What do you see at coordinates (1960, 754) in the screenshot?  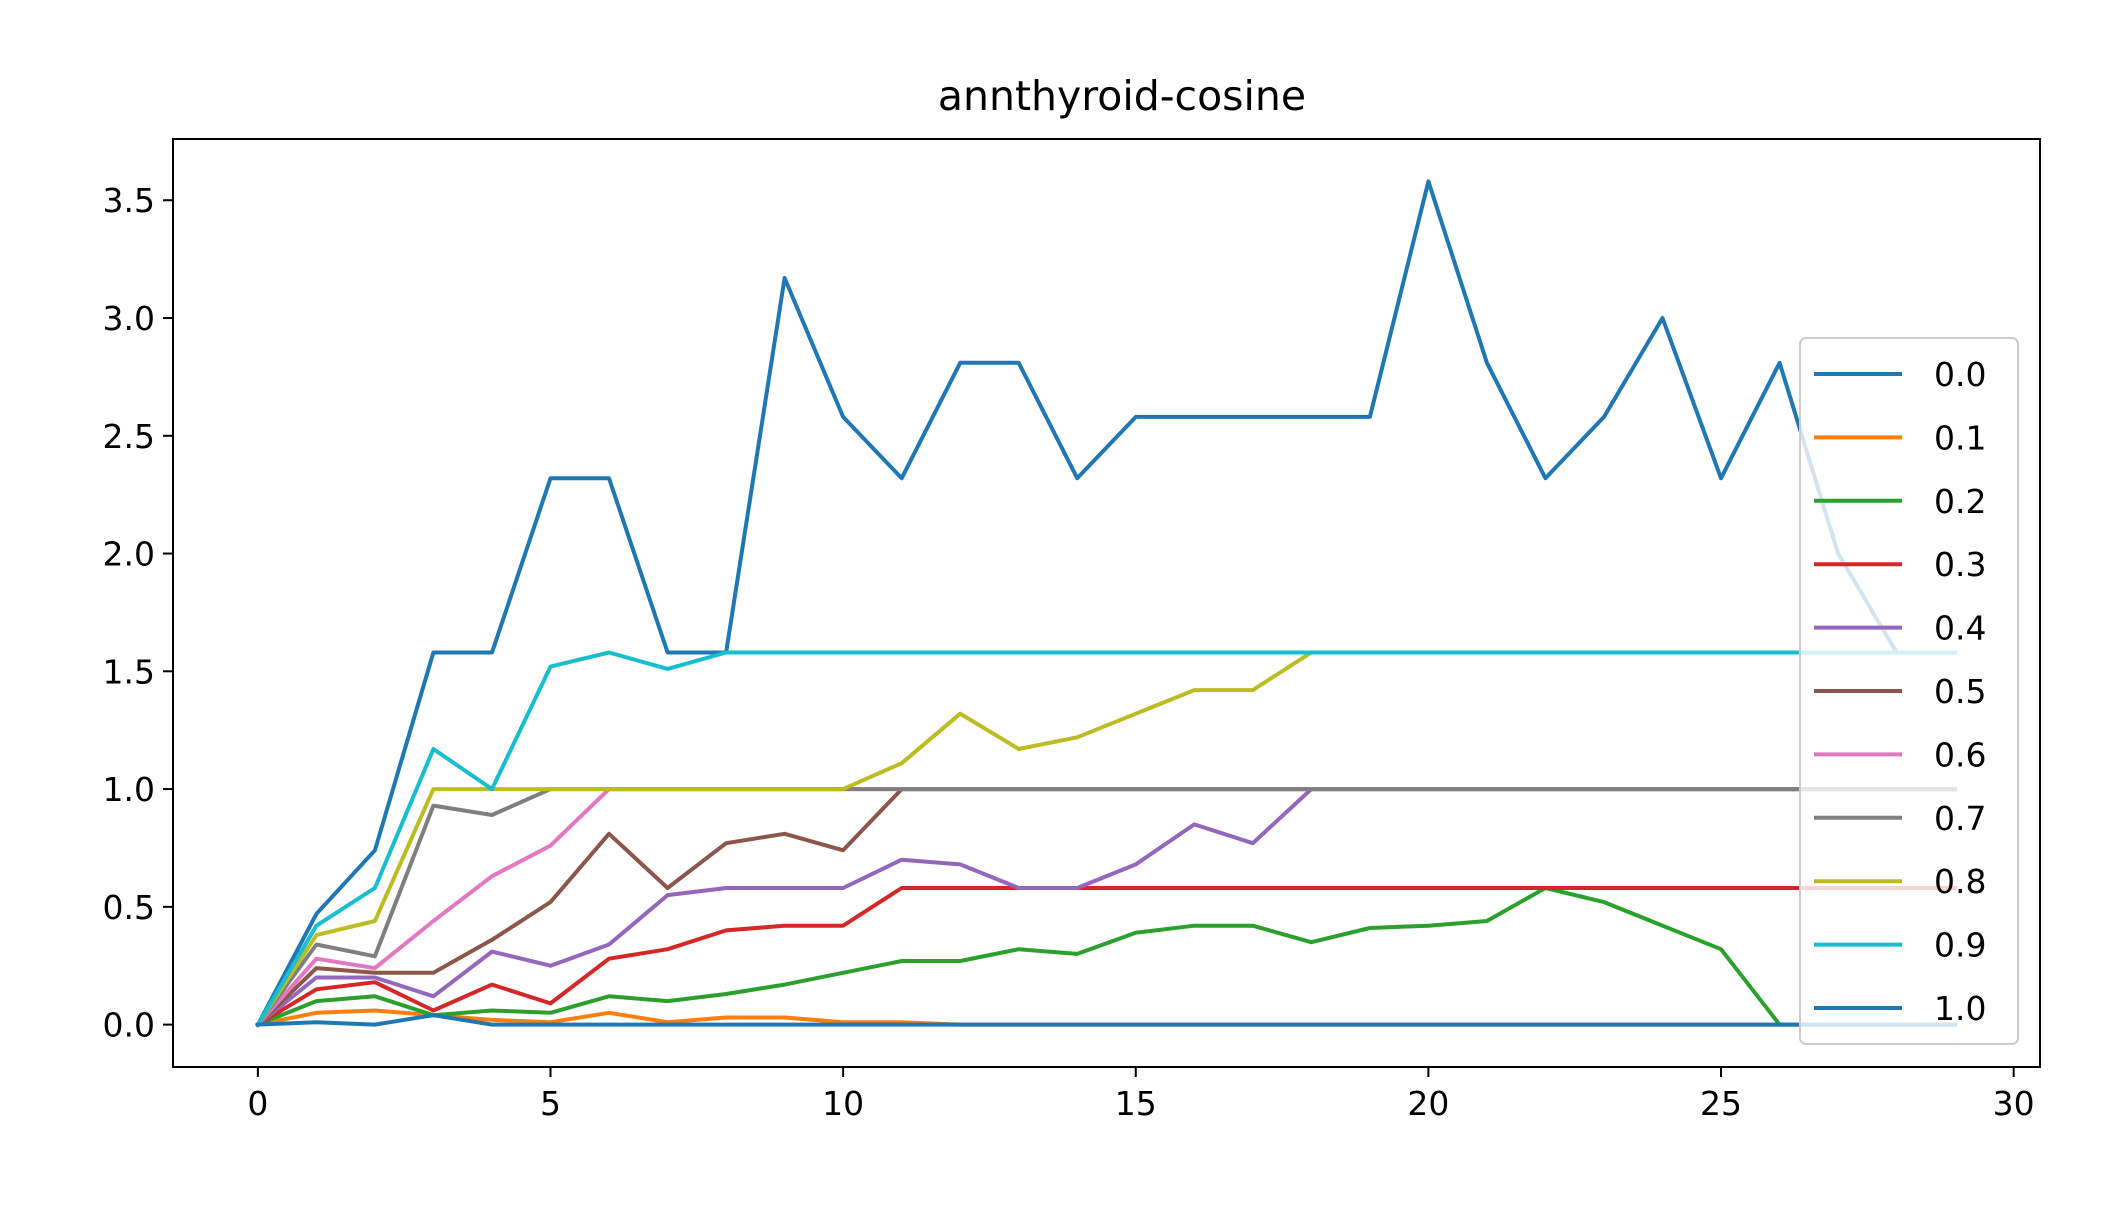 I see `legend-label: 0.6` at bounding box center [1960, 754].